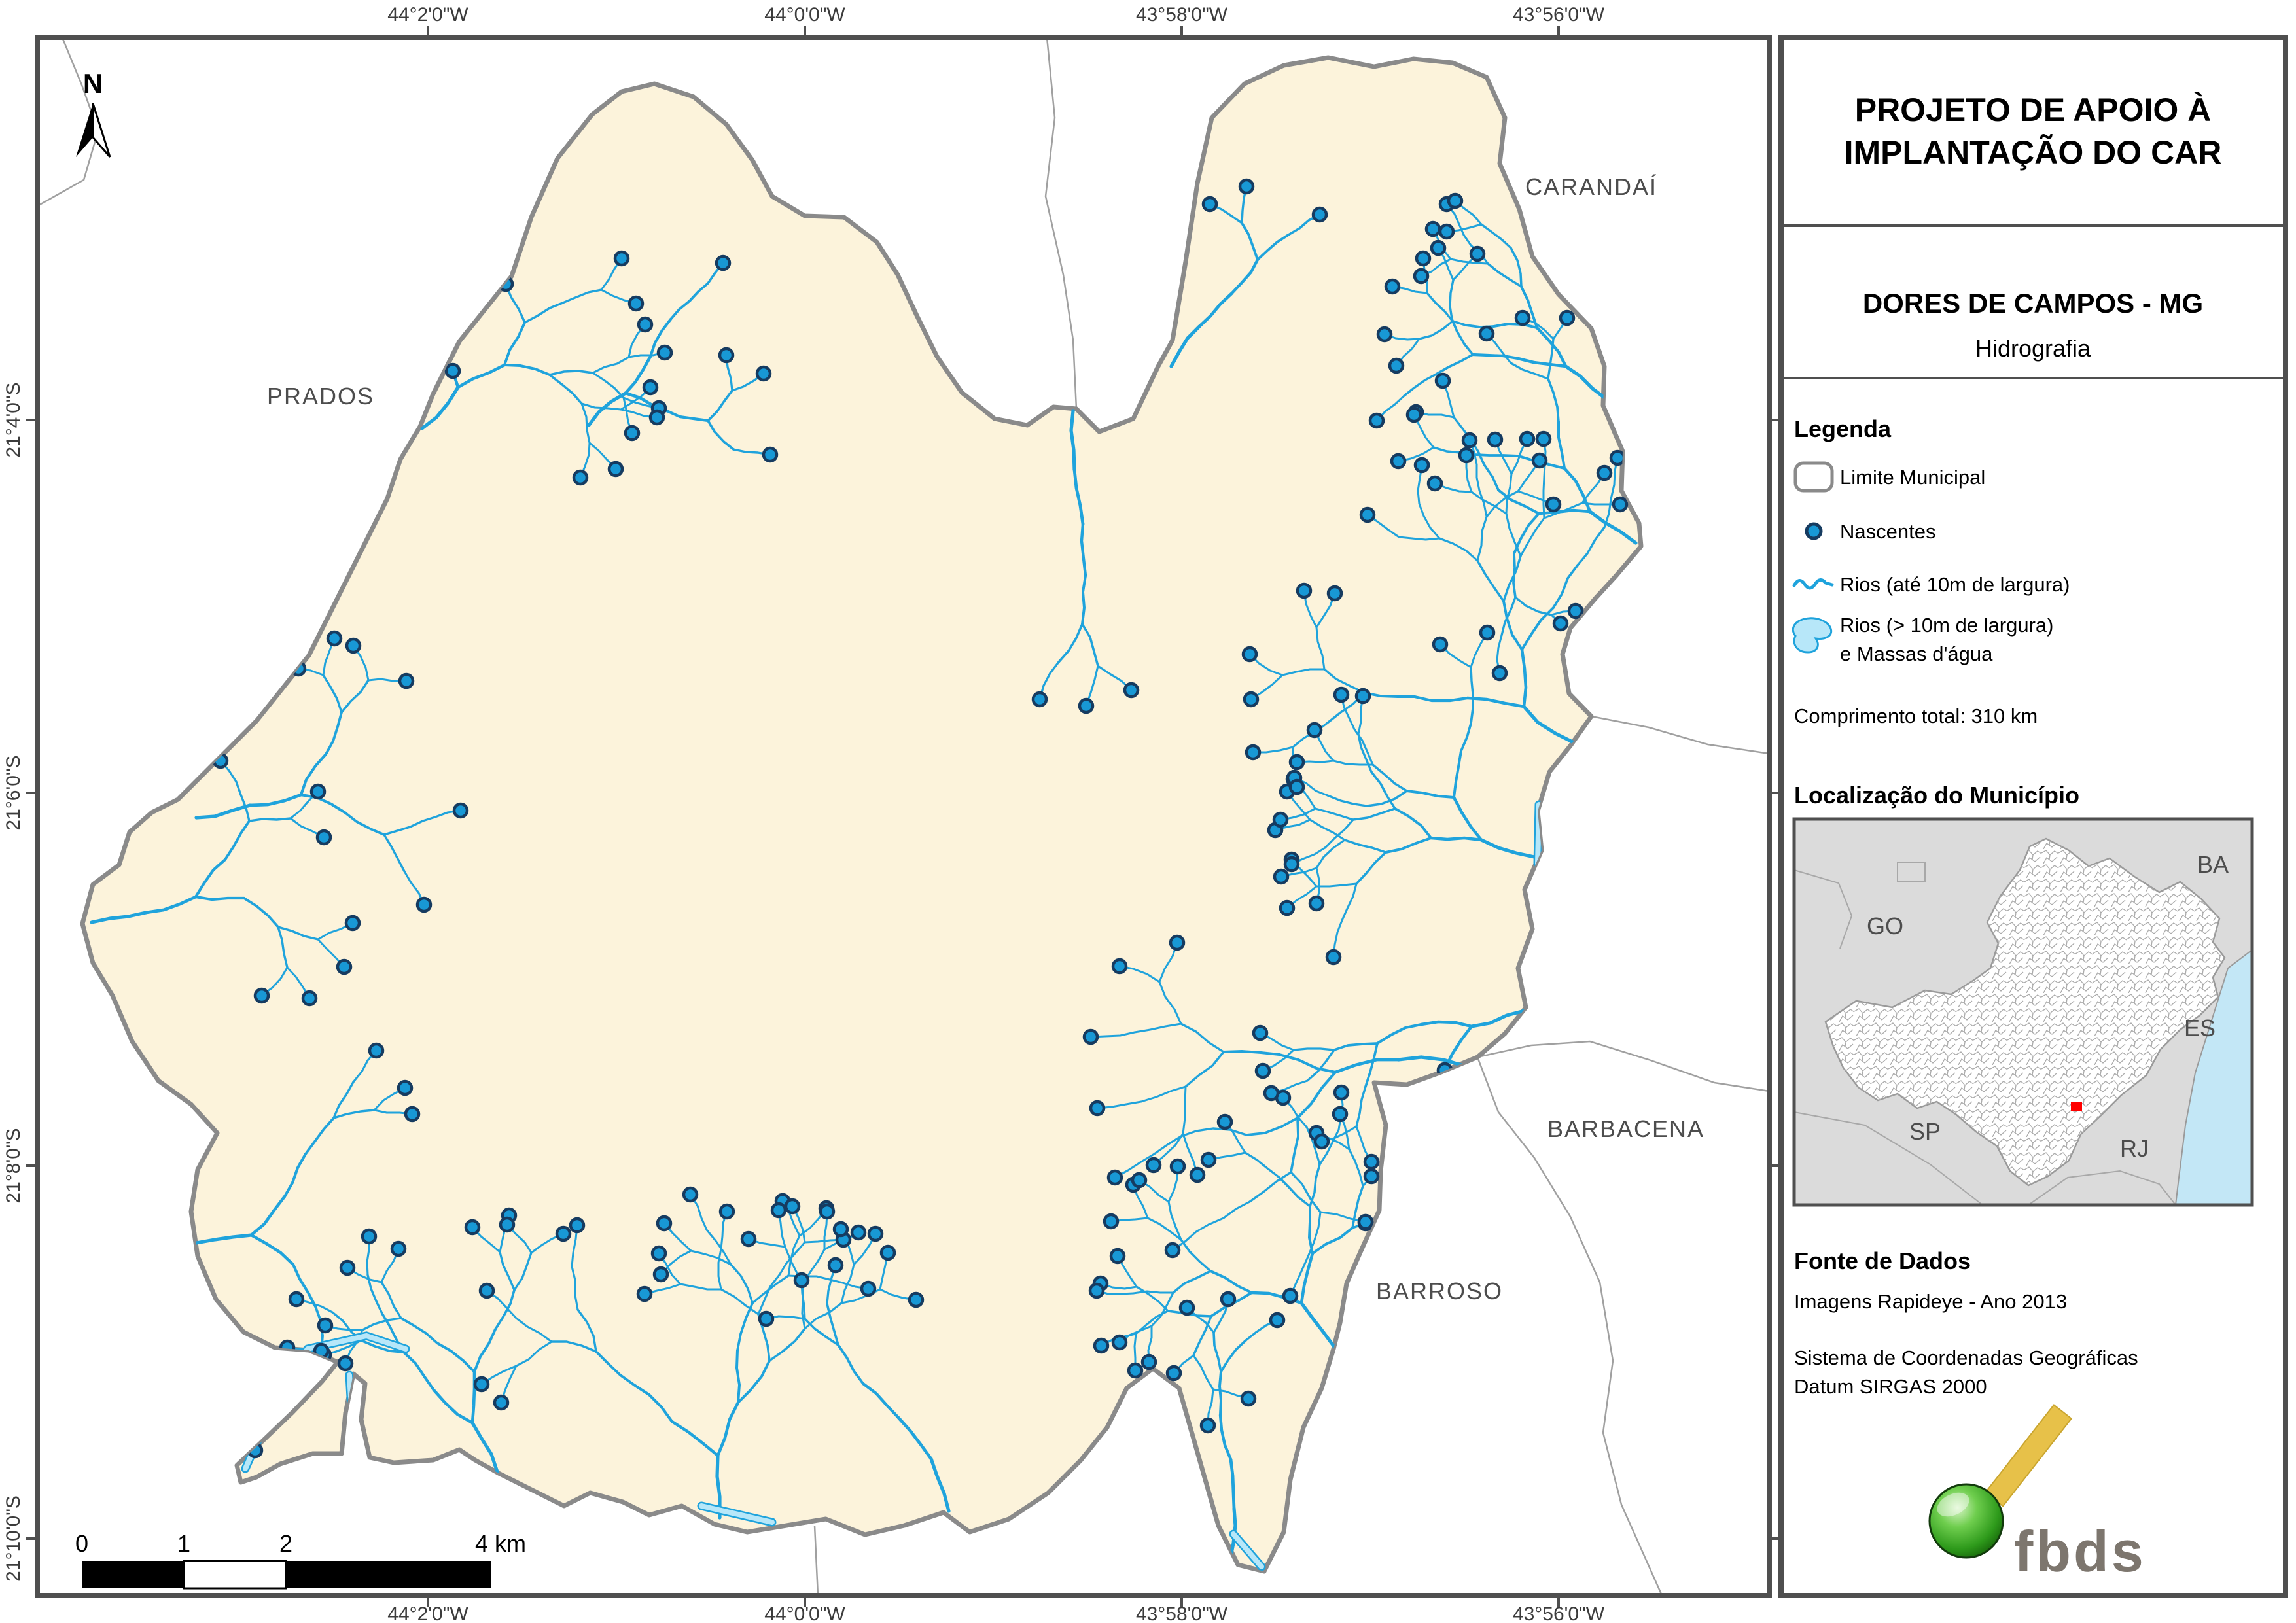 The image size is (2296, 1623). I want to click on north-arrow: N, so click(93, 113).